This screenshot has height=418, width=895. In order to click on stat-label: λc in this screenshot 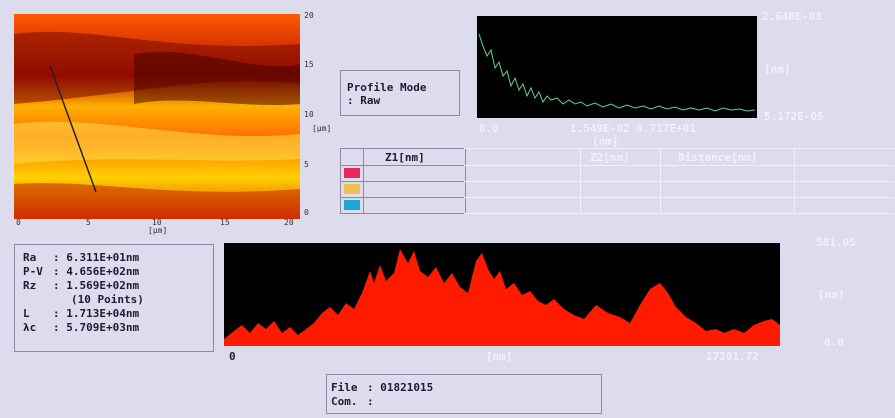, I will do `click(30, 327)`.